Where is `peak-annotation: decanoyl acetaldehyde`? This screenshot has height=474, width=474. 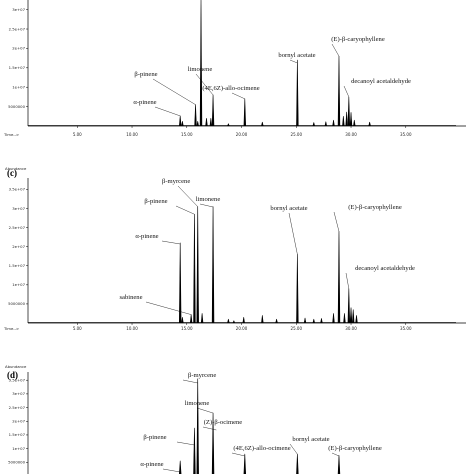 peak-annotation: decanoyl acetaldehyde is located at coordinates (385, 268).